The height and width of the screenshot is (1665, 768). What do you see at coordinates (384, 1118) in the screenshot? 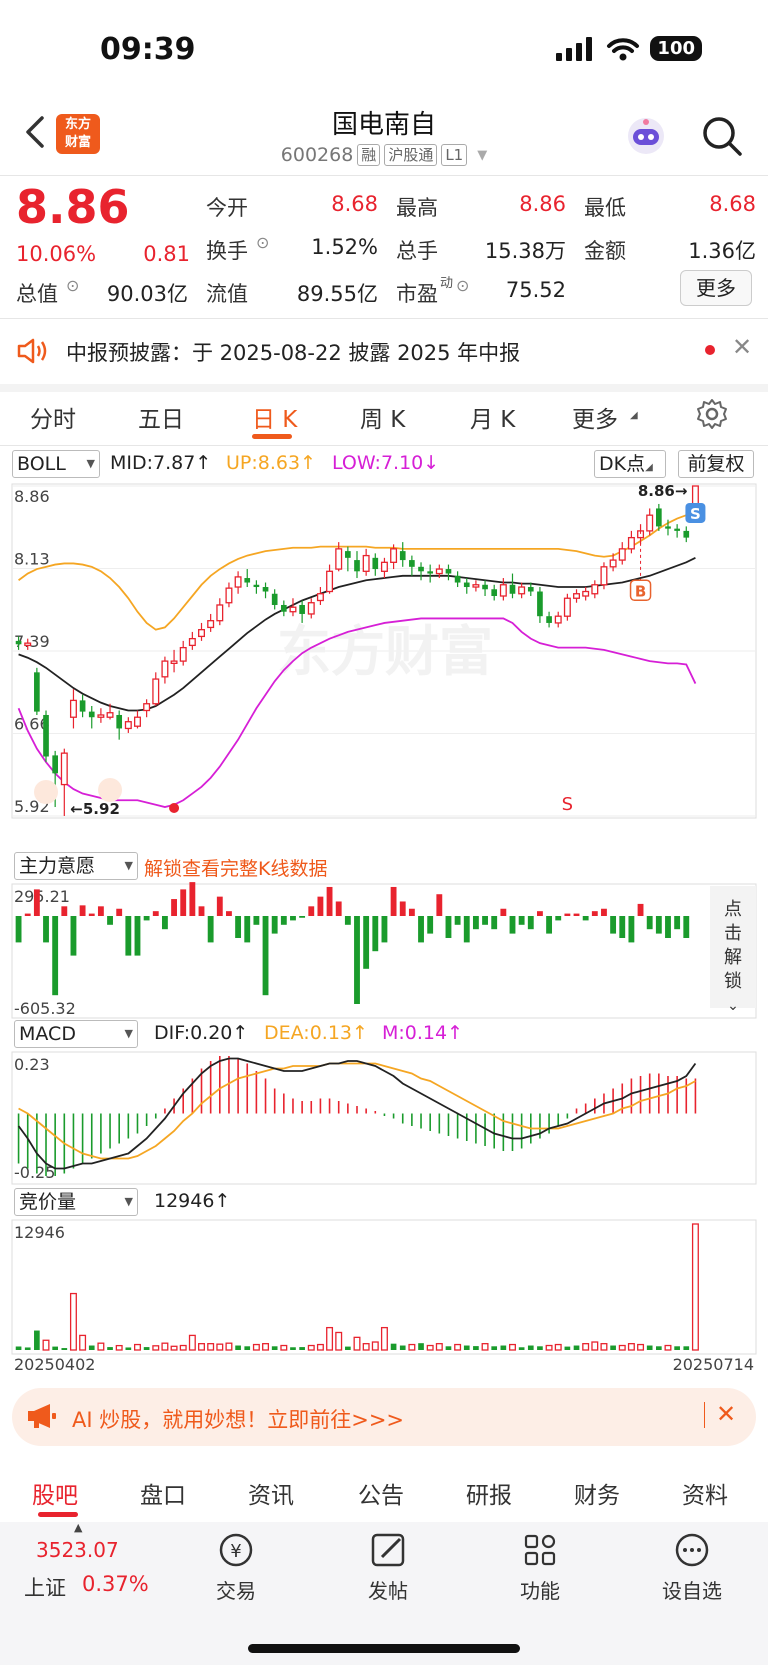
I see `macd-frame` at bounding box center [384, 1118].